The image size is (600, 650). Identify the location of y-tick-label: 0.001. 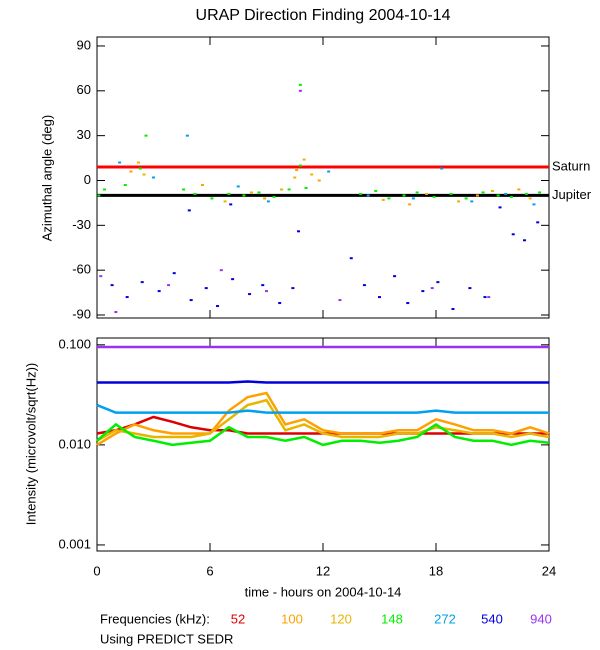
(74, 543).